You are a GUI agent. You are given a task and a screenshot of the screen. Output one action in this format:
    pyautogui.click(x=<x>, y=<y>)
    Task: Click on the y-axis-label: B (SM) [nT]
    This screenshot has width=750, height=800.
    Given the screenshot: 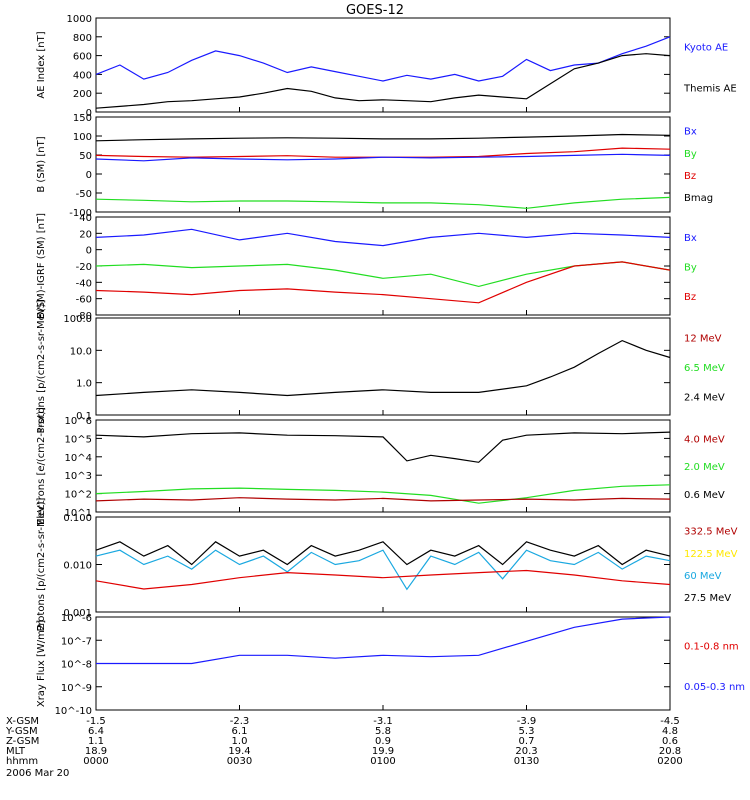 What is the action you would take?
    pyautogui.click(x=41, y=164)
    